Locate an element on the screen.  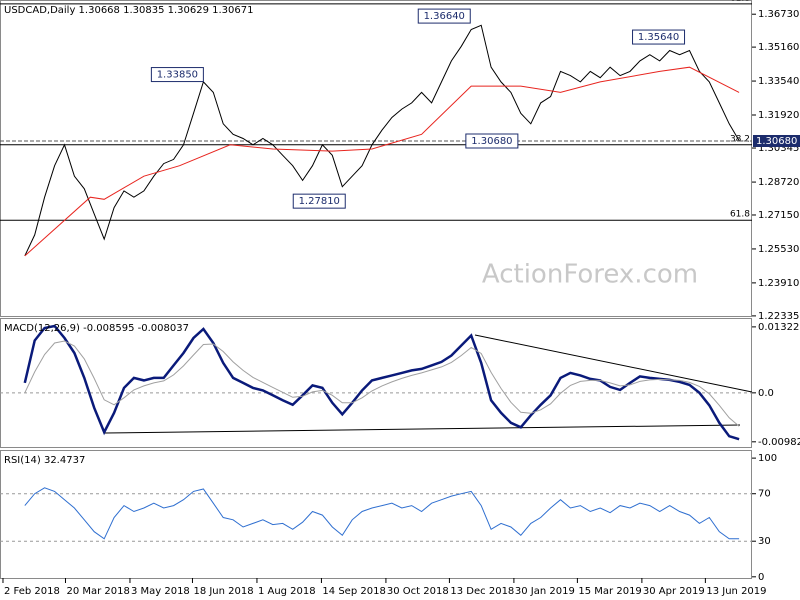
y-tick-label: 70 is located at coordinates (764, 494).